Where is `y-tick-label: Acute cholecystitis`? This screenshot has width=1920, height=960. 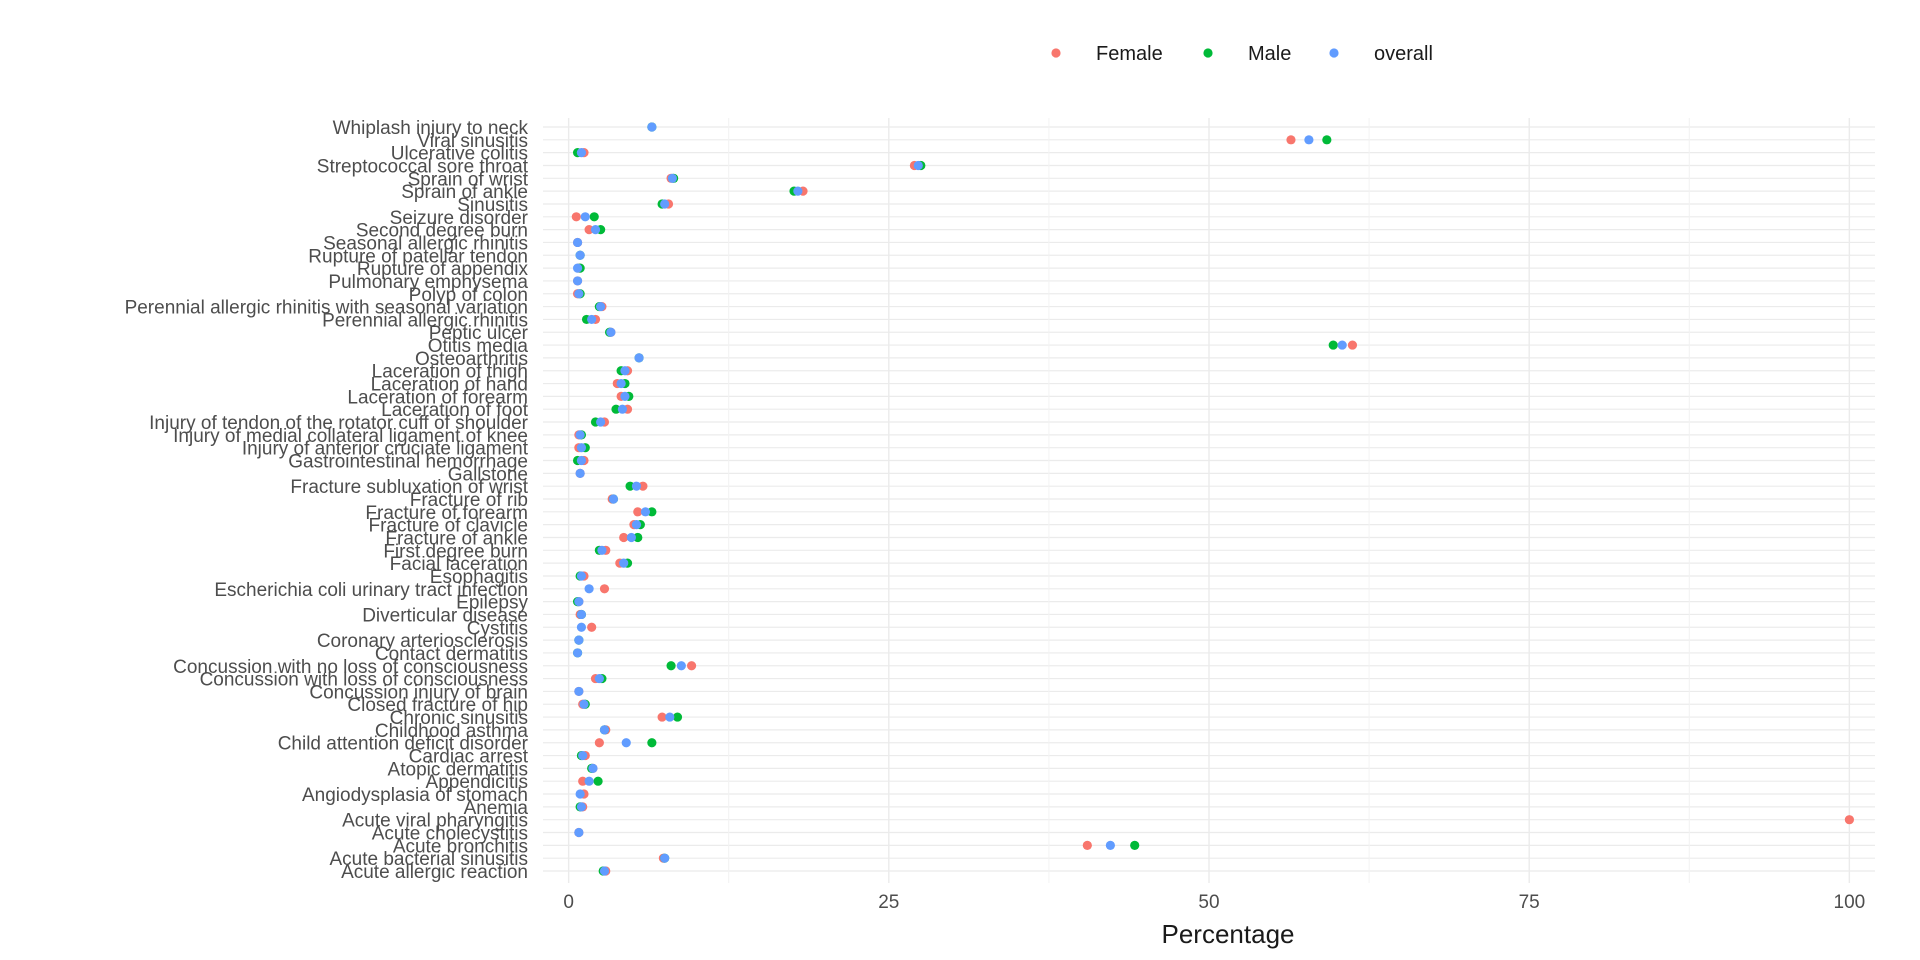
y-tick-label: Acute cholecystitis is located at coordinates (450, 834).